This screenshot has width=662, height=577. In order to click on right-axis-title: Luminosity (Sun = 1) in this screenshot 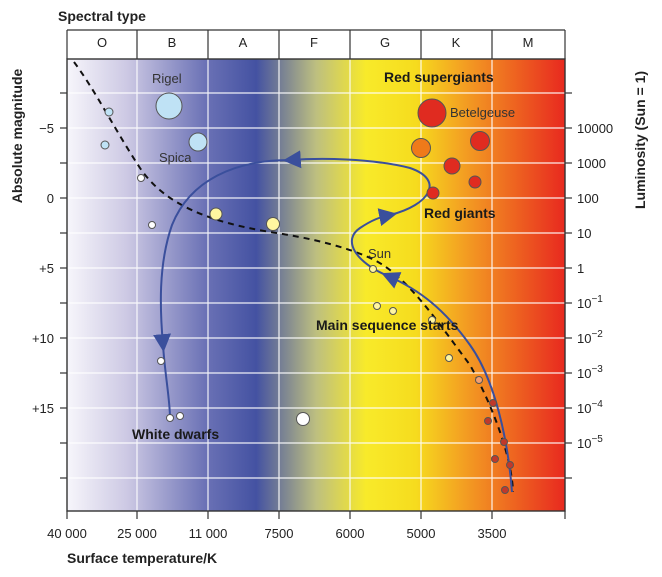, I will do `click(640, 140)`.